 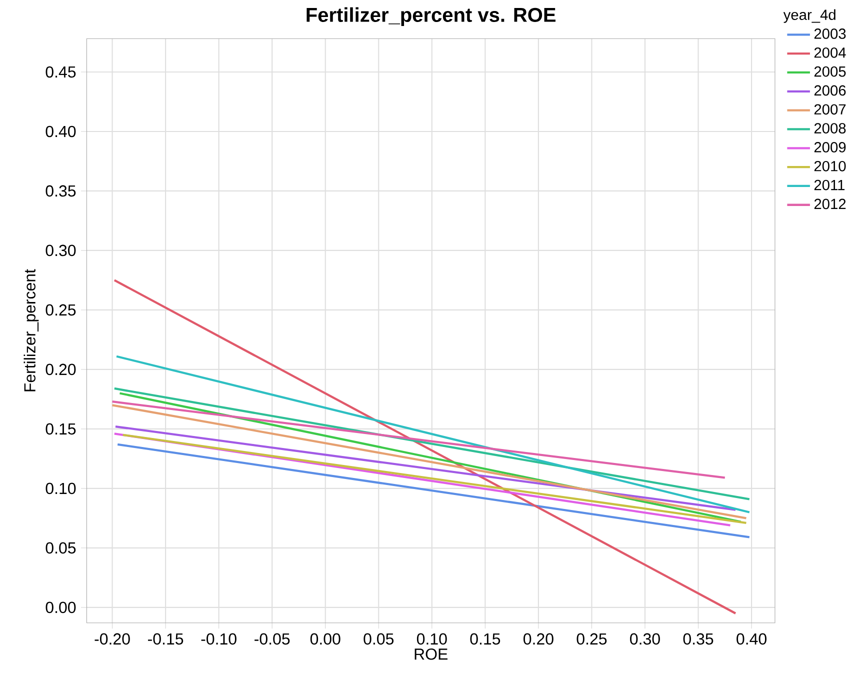 I want to click on legend-title: year_4d, so click(x=809, y=16).